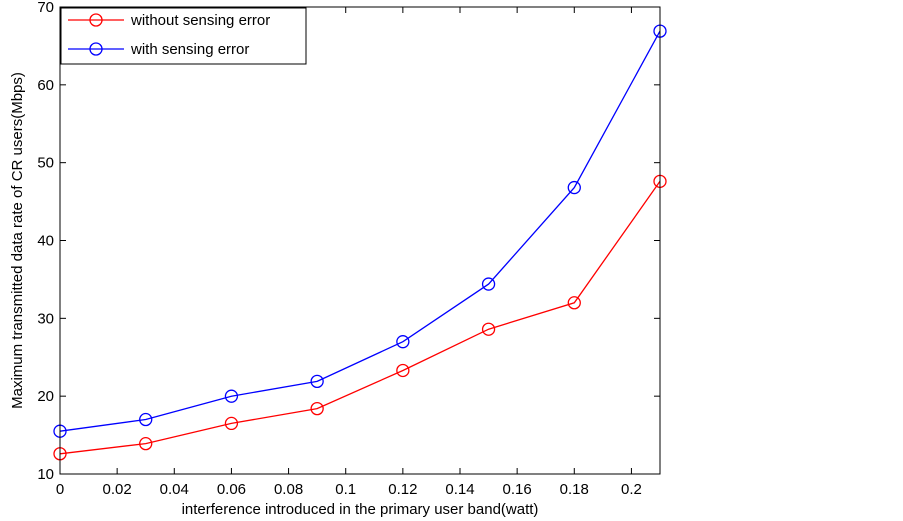 This screenshot has height=521, width=903. I want to click on x-tick-labels: 0 0.02 0.04 0.06 0.08 0.1 0.12 0.14 0.16 0.18 0.2, so click(349, 489).